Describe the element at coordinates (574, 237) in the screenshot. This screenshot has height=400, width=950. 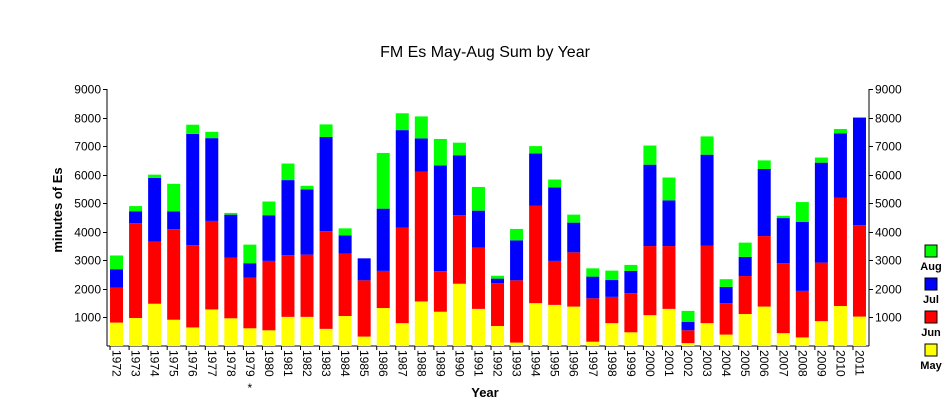
I see `bar-jul-1996` at that location.